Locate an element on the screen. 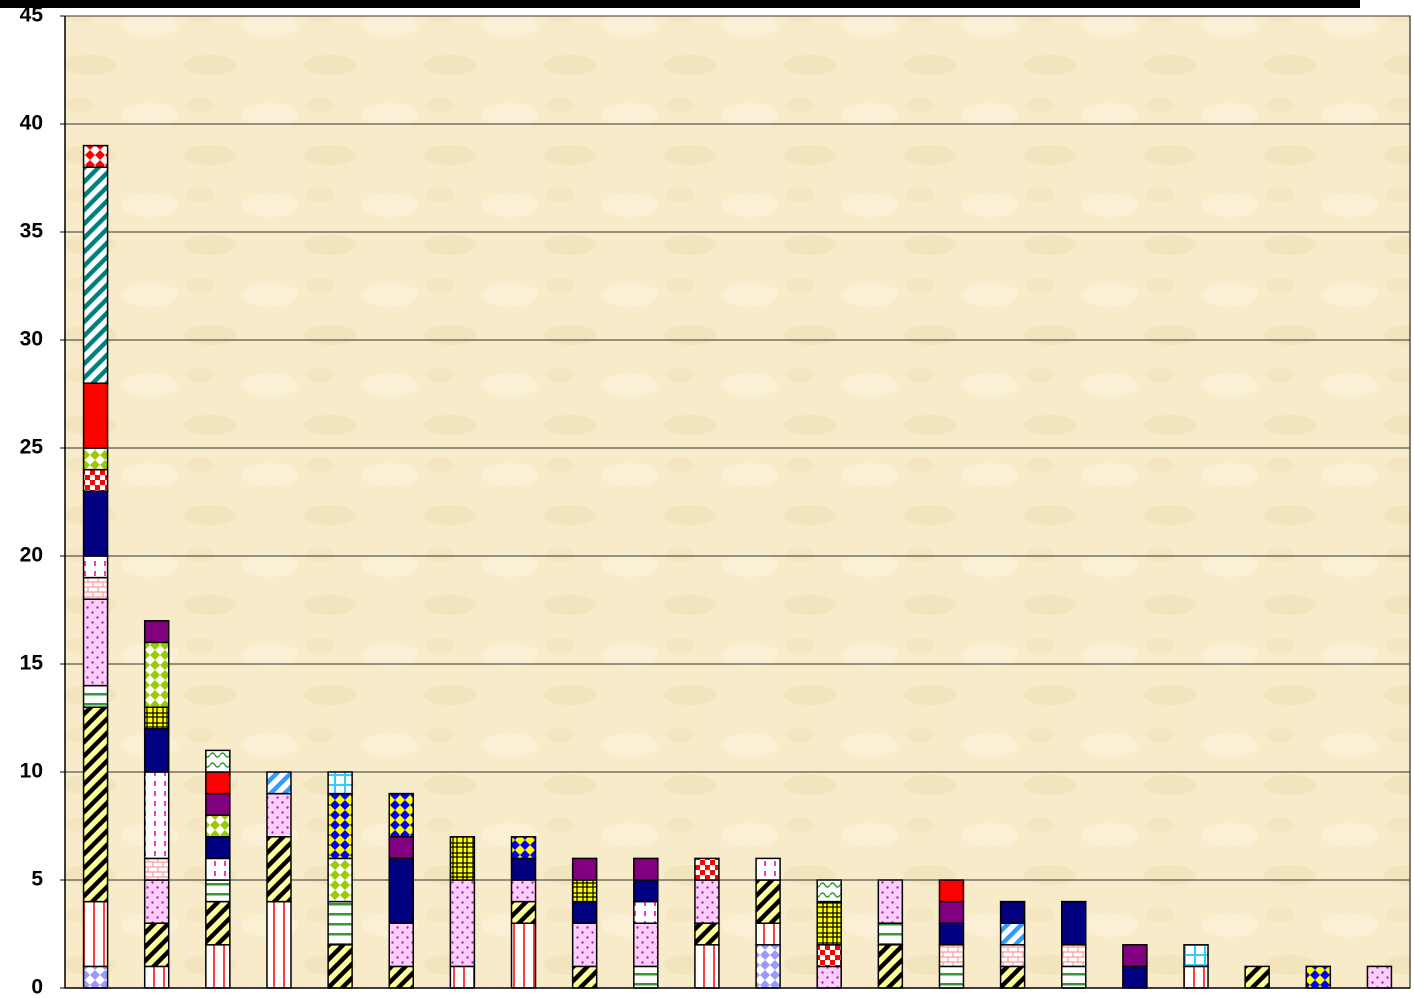 The width and height of the screenshot is (1414, 999). y-tick-label: 0 is located at coordinates (37, 987).